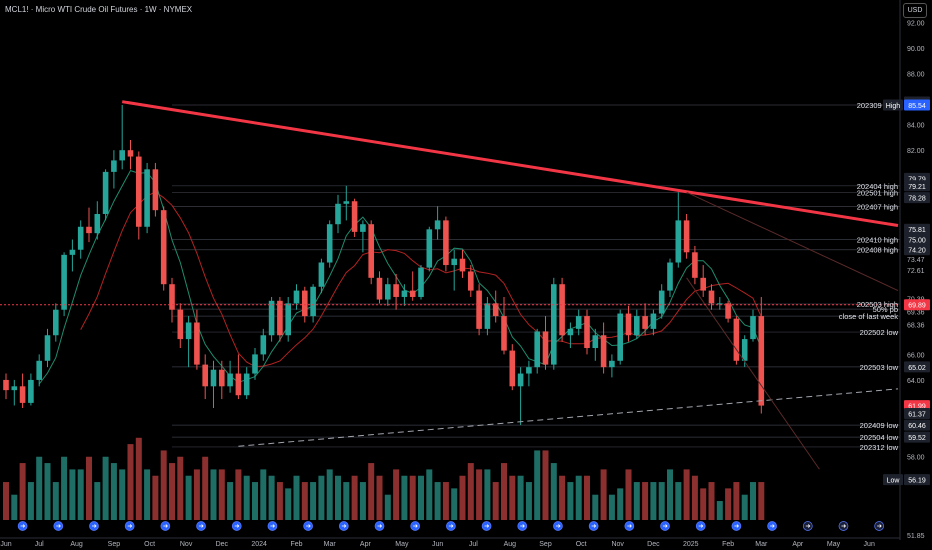  I want to click on level-label: close of last week, so click(868, 316).